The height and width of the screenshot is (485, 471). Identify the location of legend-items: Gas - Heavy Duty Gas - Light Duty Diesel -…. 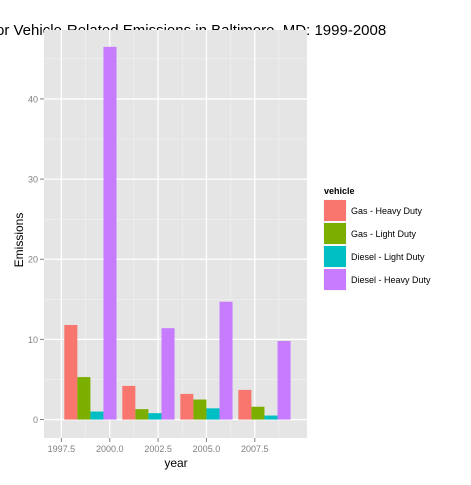
(377, 245).